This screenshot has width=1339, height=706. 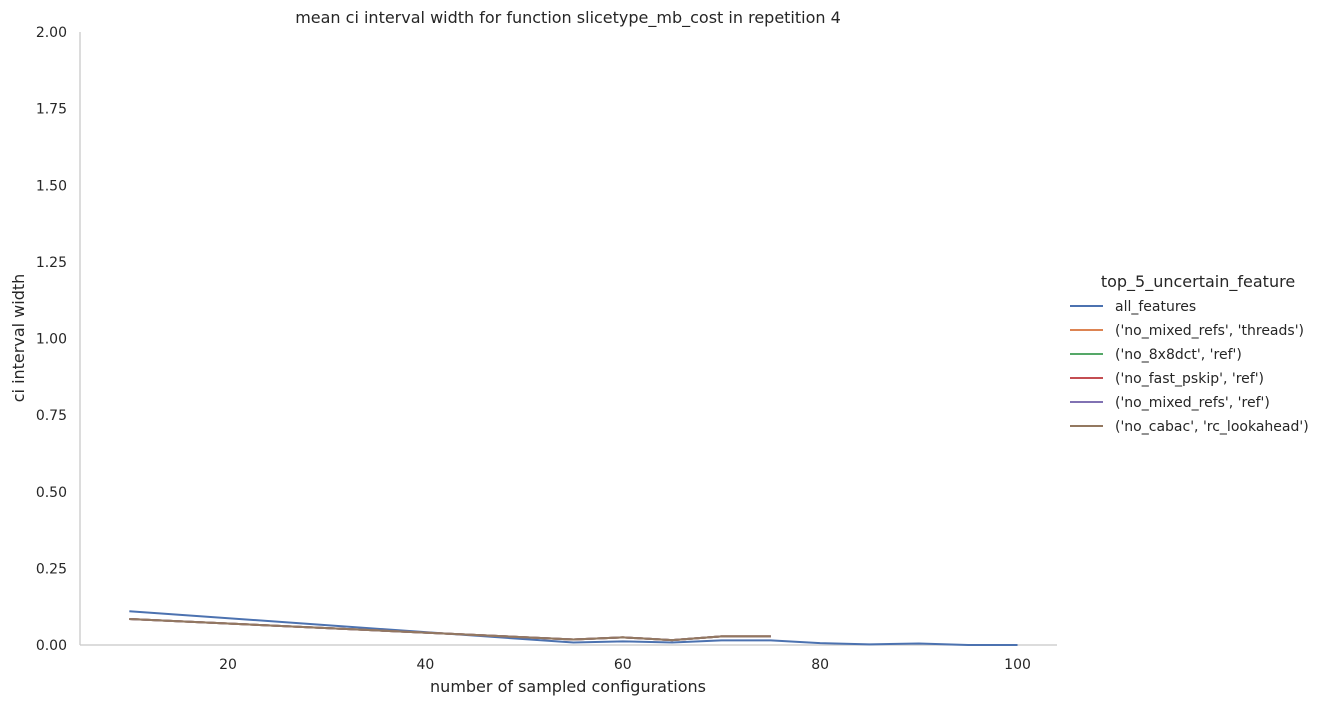 What do you see at coordinates (51, 569) in the screenshot?
I see `y-tick-label: 0.25` at bounding box center [51, 569].